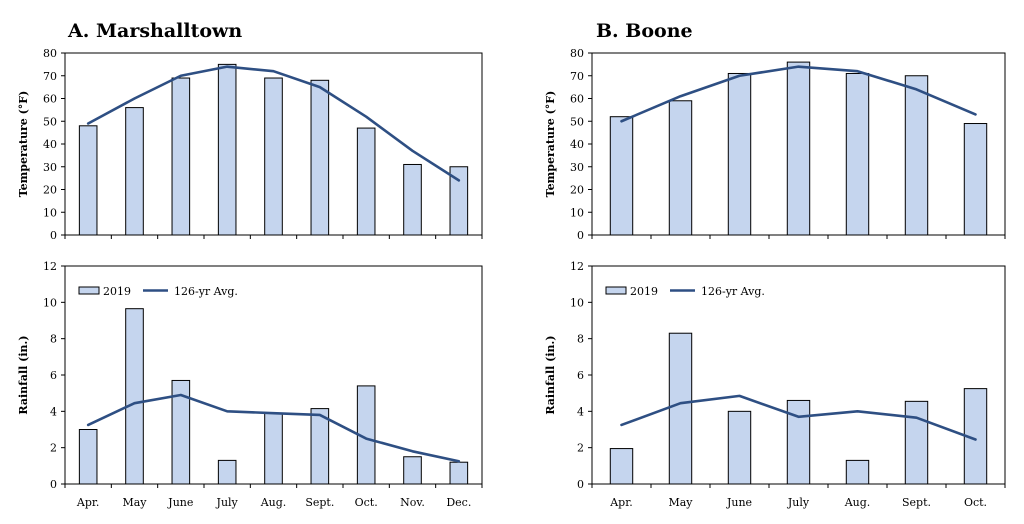 The width and height of the screenshot is (1024, 524). I want to click on x-tick-label: Dec., so click(458, 502).